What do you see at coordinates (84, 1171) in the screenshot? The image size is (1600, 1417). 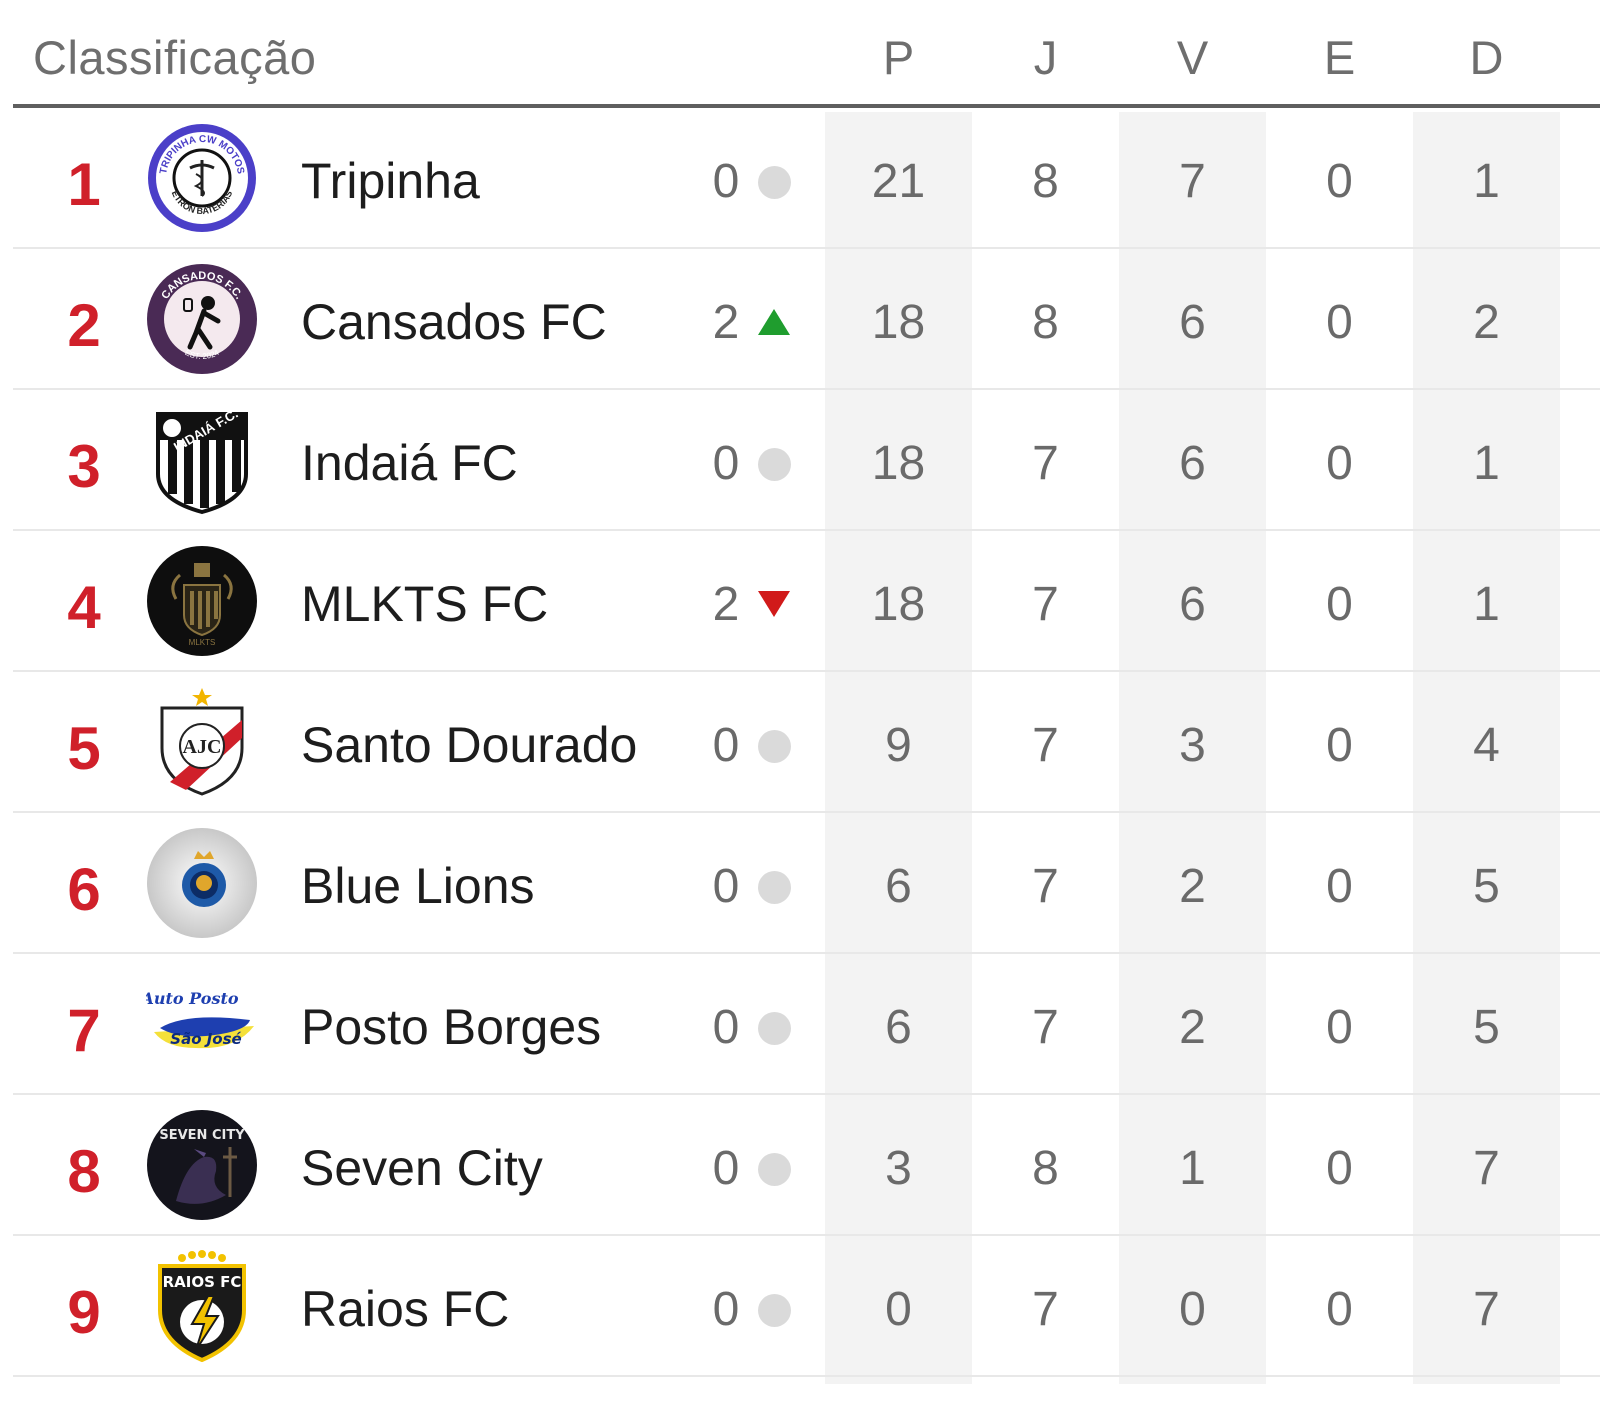 I see `position-number: 8` at bounding box center [84, 1171].